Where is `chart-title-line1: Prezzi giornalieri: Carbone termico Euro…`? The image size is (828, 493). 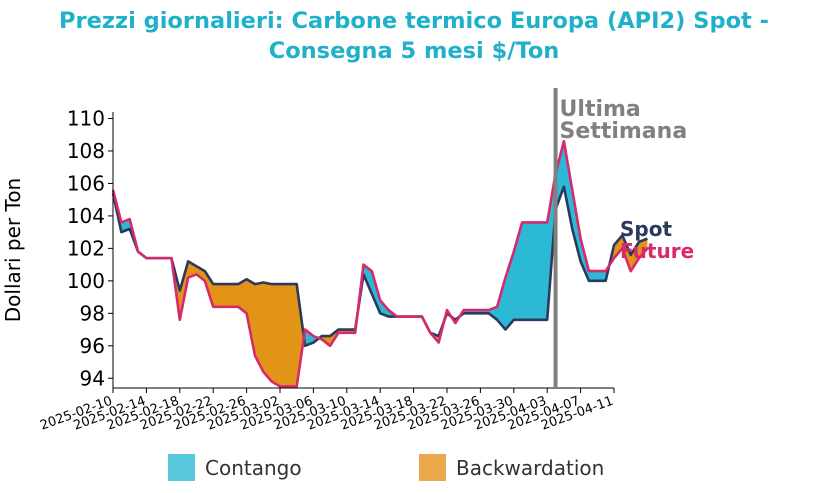 chart-title-line1: Prezzi giornalieri: Carbone termico Euro… is located at coordinates (414, 21).